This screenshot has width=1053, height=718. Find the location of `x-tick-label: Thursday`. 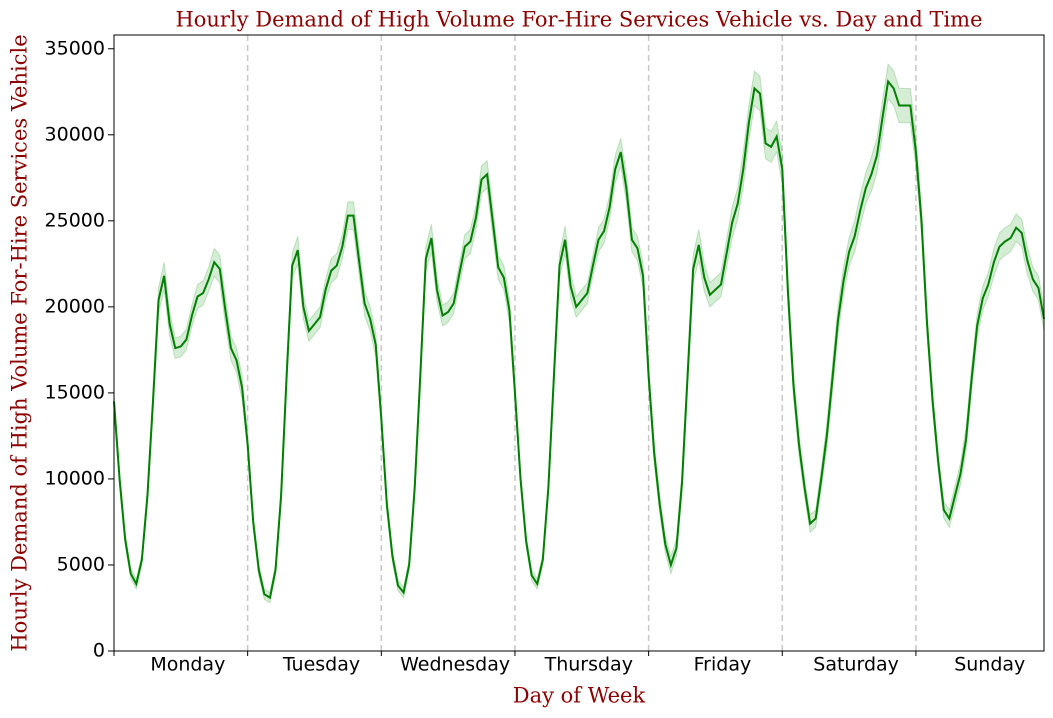

x-tick-label: Thursday is located at coordinates (588, 665).